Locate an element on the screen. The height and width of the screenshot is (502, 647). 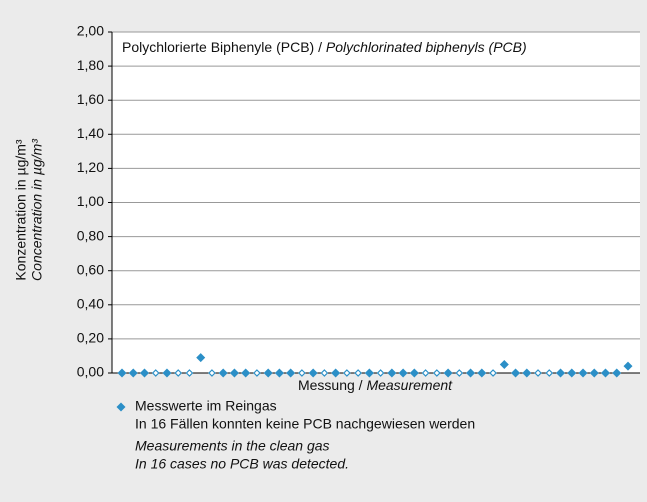
x-label-de: Messung / is located at coordinates (330, 385).